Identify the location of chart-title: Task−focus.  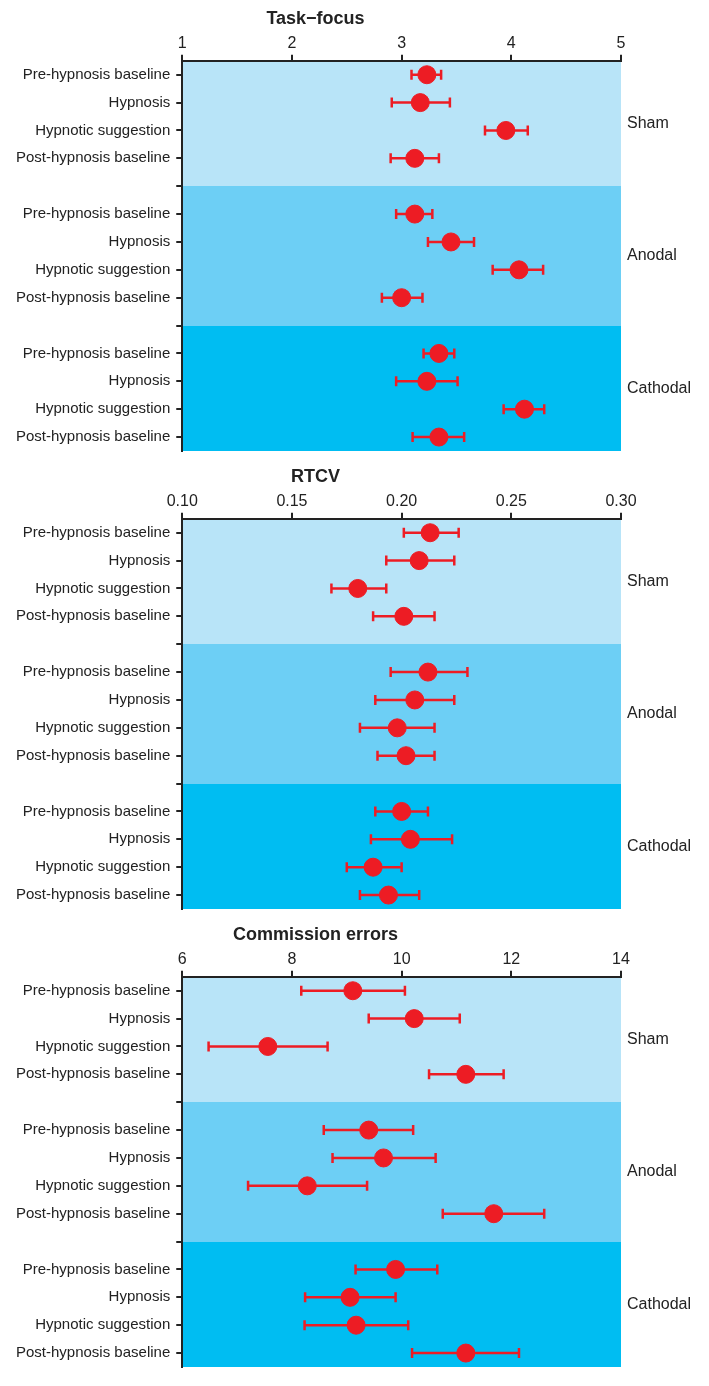
(315, 17).